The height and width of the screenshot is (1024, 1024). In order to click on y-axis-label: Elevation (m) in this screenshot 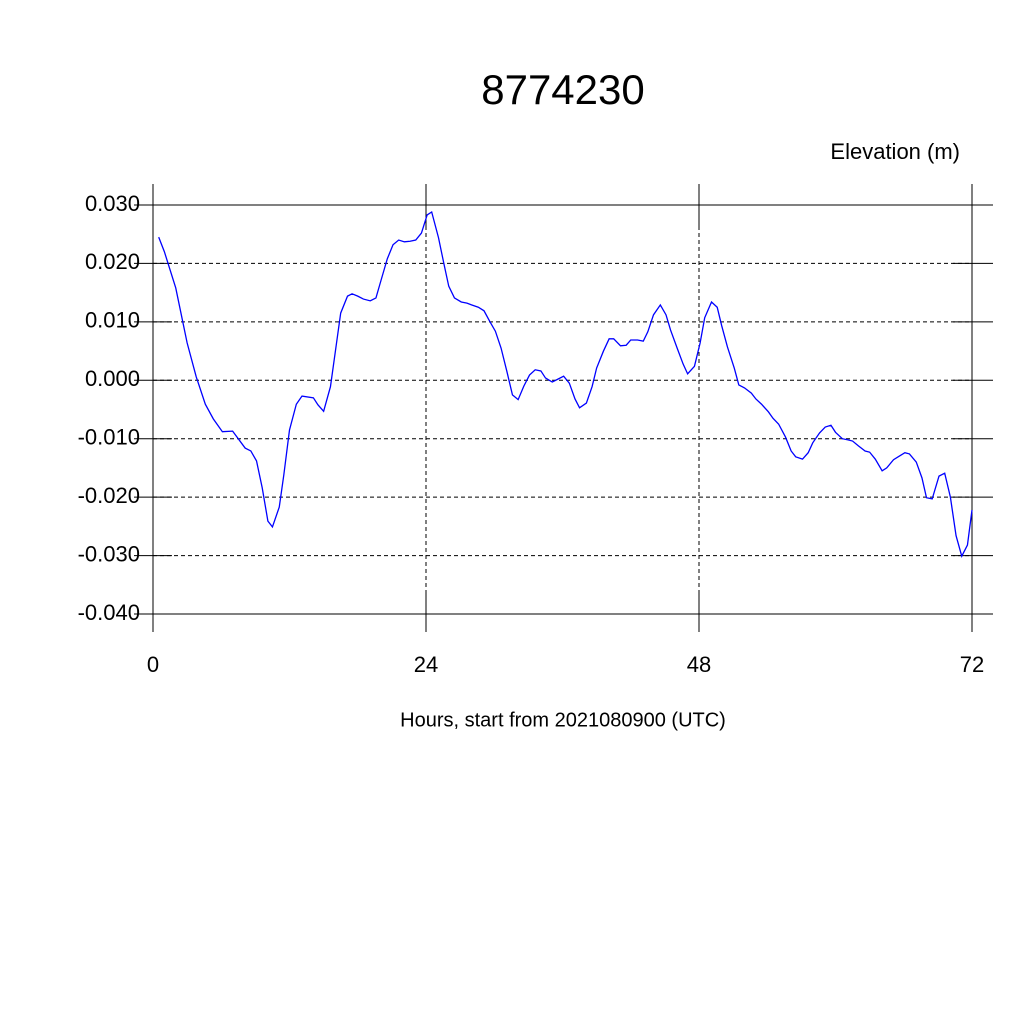, I will do `click(895, 151)`.